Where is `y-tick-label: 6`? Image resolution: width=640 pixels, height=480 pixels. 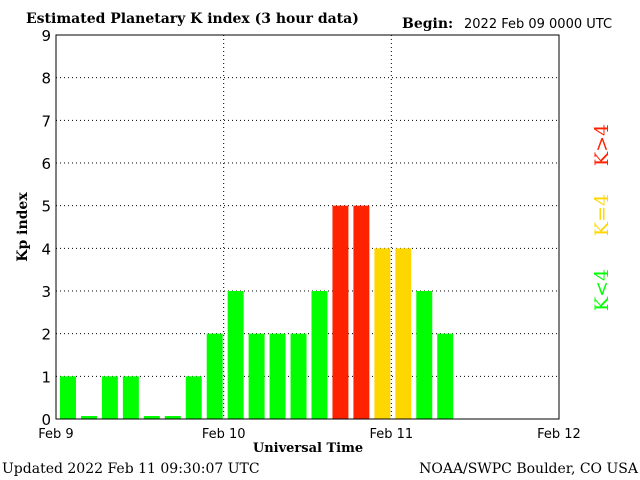 y-tick-label: 6 is located at coordinates (46, 164).